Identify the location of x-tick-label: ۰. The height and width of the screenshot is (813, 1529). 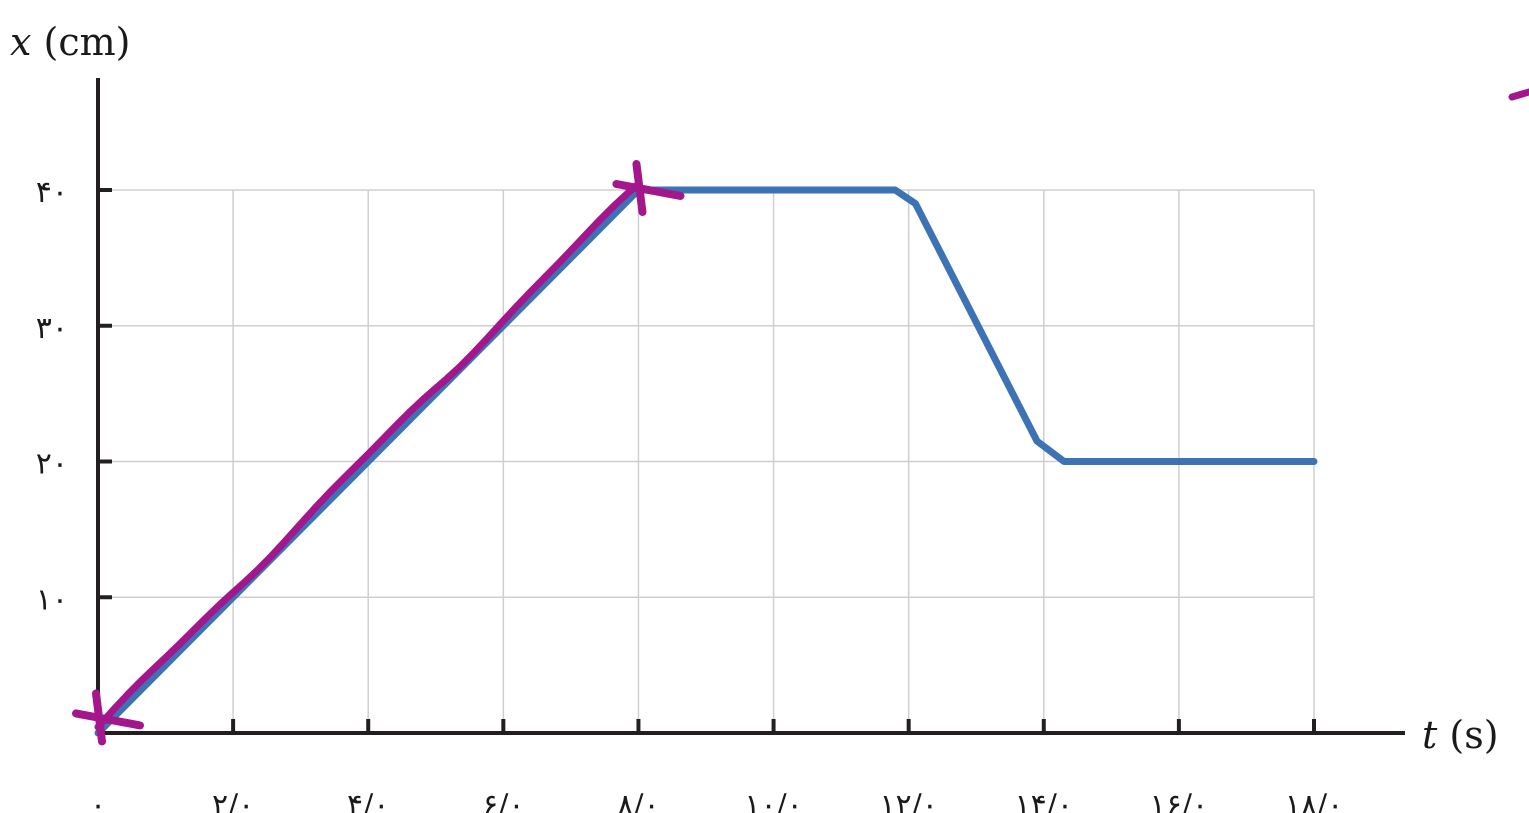
(98, 800).